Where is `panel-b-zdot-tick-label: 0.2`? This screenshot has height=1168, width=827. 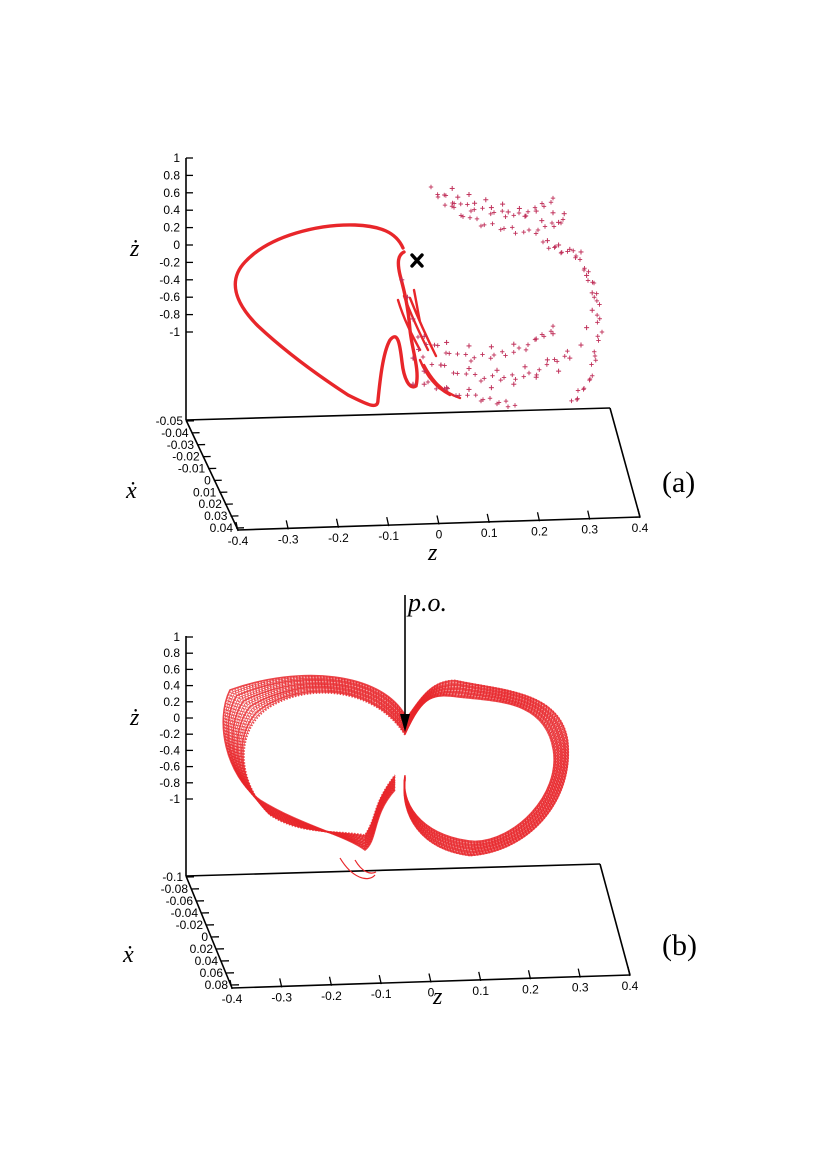 panel-b-zdot-tick-label: 0.2 is located at coordinates (171, 702).